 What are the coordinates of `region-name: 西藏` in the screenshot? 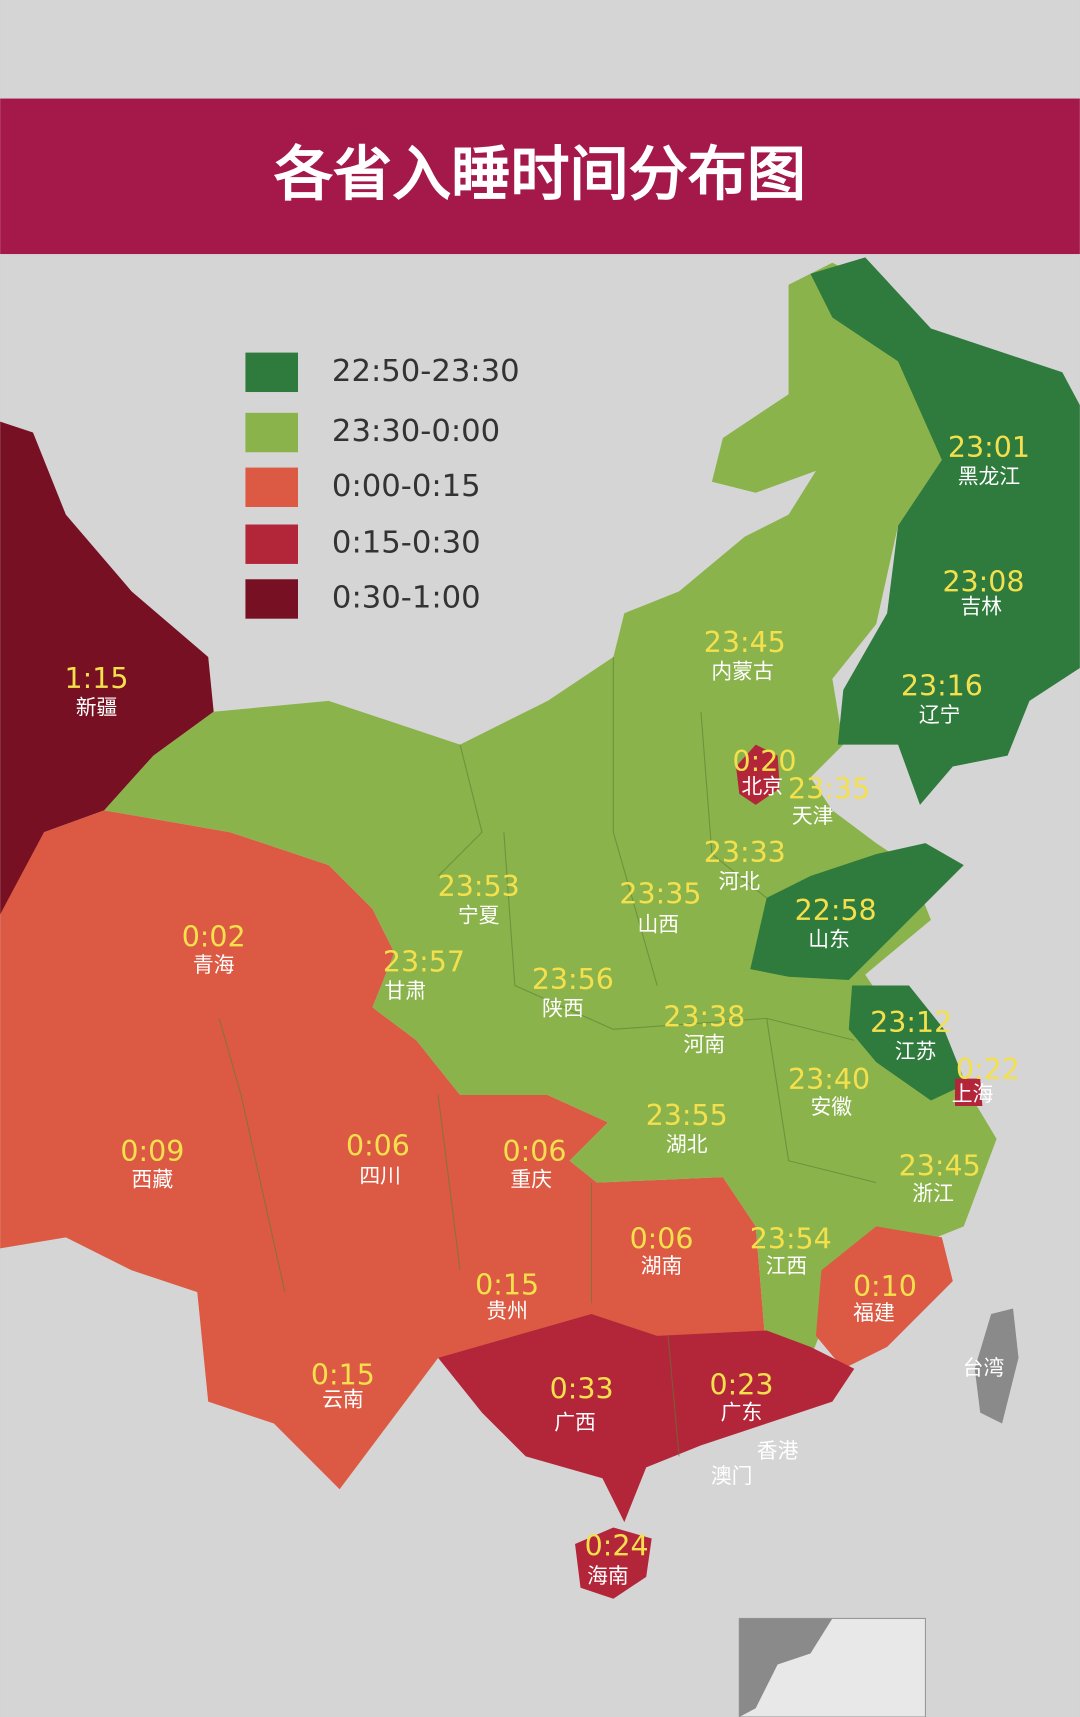 It's located at (153, 1179).